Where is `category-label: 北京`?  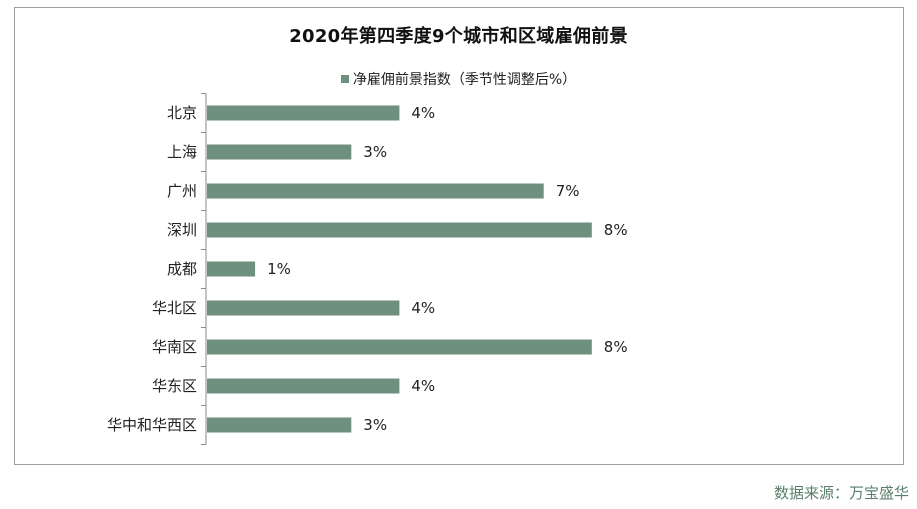
category-label: 北京 is located at coordinates (182, 113).